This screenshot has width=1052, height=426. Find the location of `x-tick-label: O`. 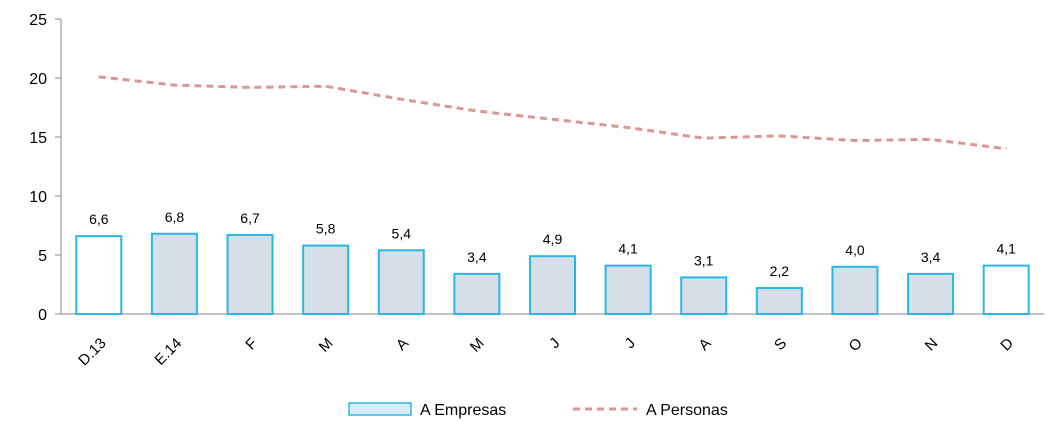

x-tick-label: O is located at coordinates (856, 345).